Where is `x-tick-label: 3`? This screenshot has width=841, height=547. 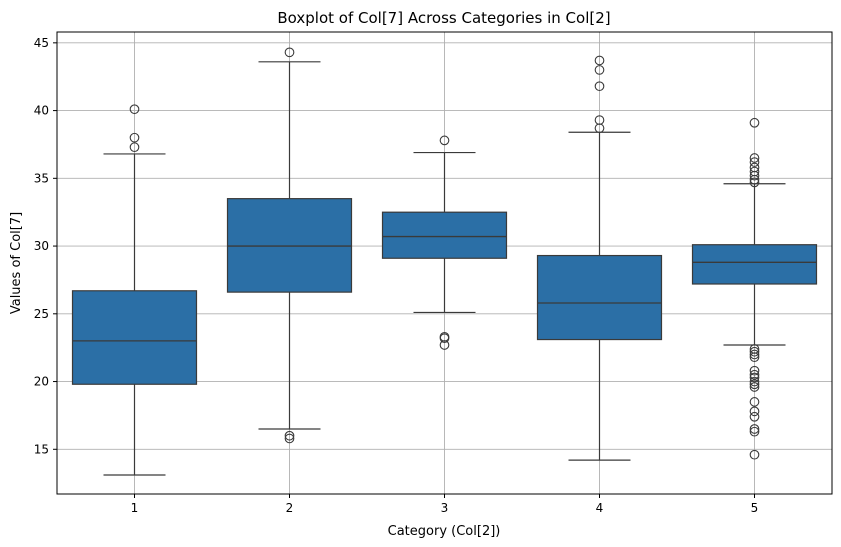
x-tick-label: 3 is located at coordinates (445, 508).